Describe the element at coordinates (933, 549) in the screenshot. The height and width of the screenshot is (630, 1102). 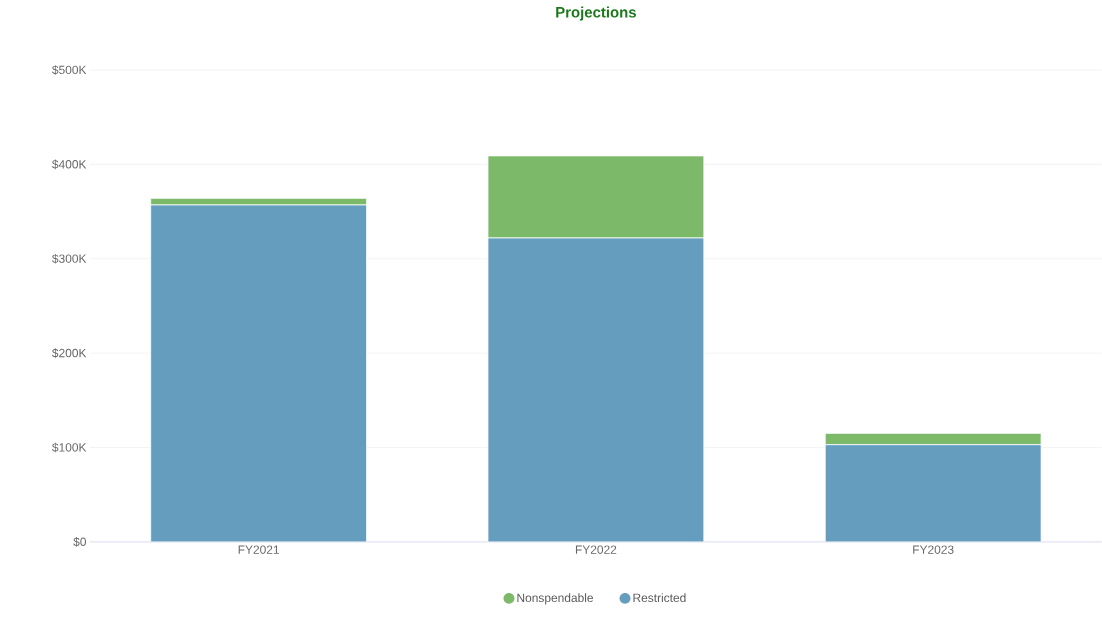
I see `x-tick-label: FY2023` at that location.